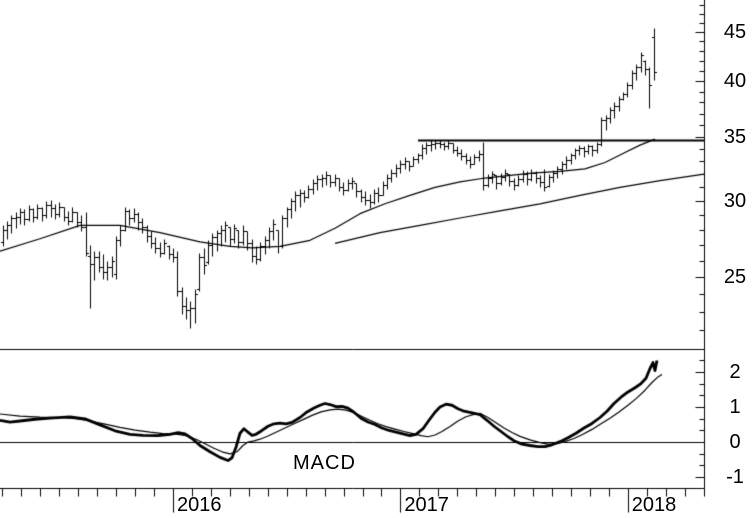  What do you see at coordinates (735, 372) in the screenshot?
I see `macd-axis-label-2: 2` at bounding box center [735, 372].